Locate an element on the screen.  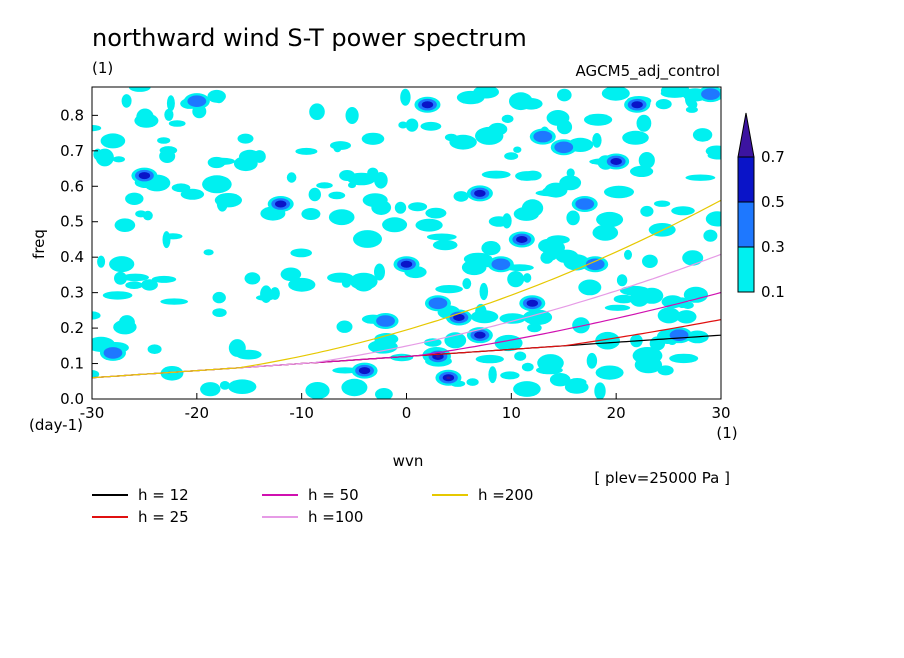
pressure-level-note: [ plev=25000 Pa ] is located at coordinates (662, 478).